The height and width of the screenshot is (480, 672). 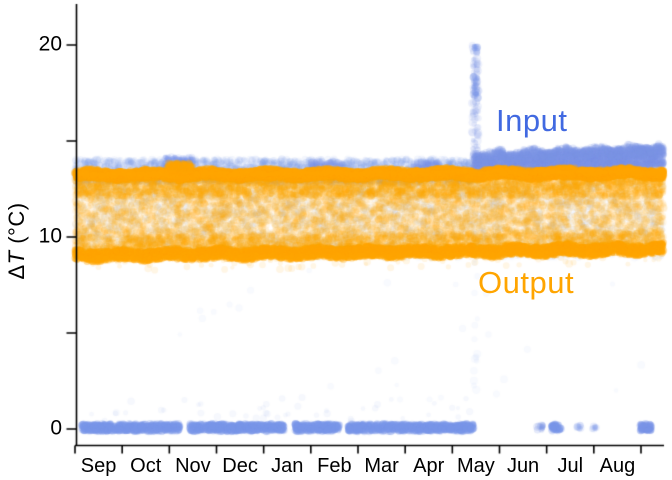 I want to click on x-tick-label-jan: Jan, so click(x=287, y=466).